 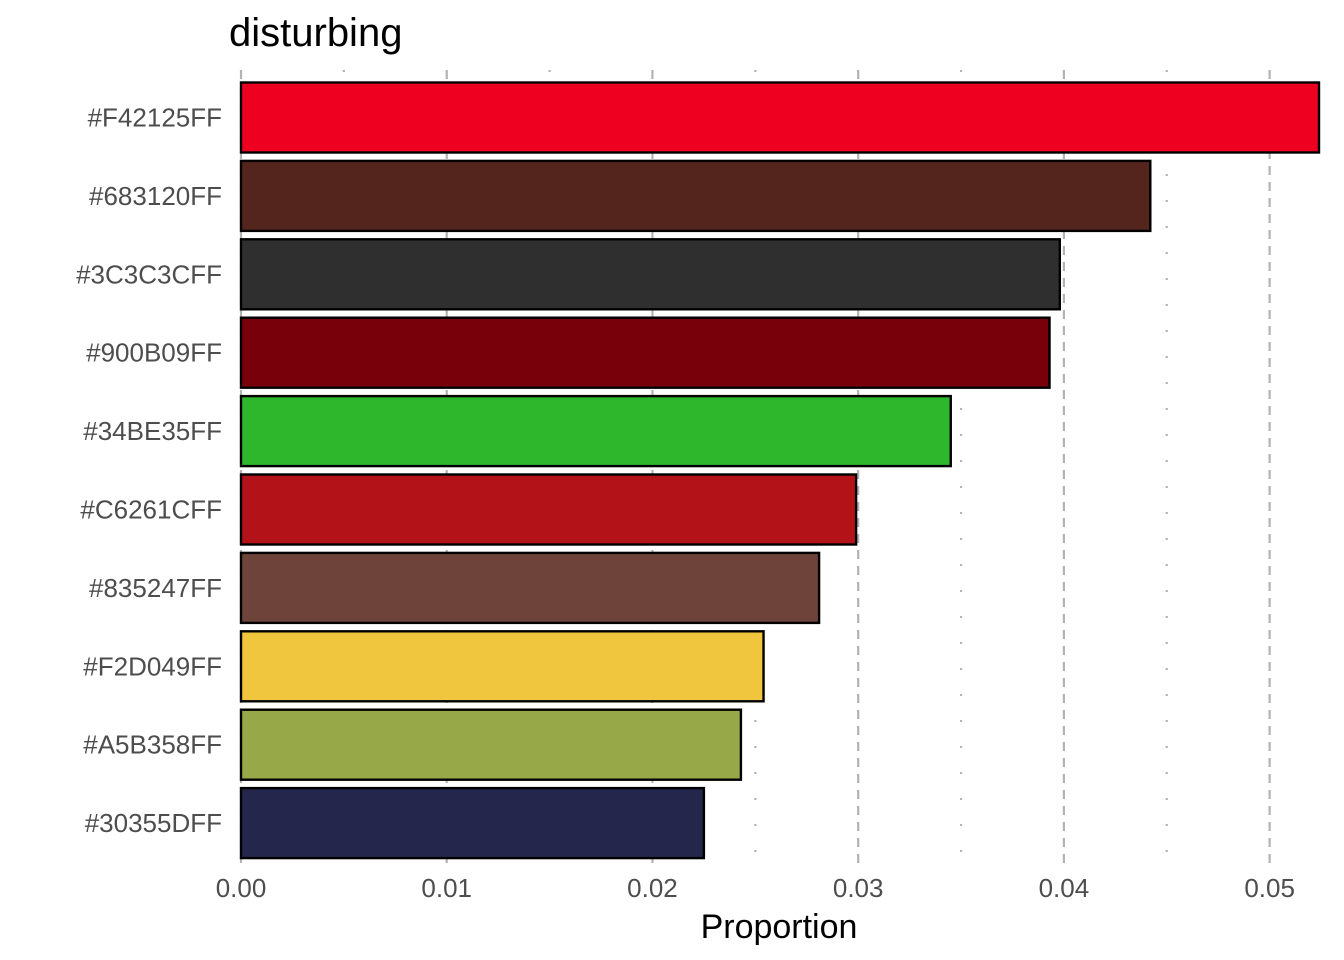 I want to click on x-tick-label: 0.03, so click(x=858, y=888).